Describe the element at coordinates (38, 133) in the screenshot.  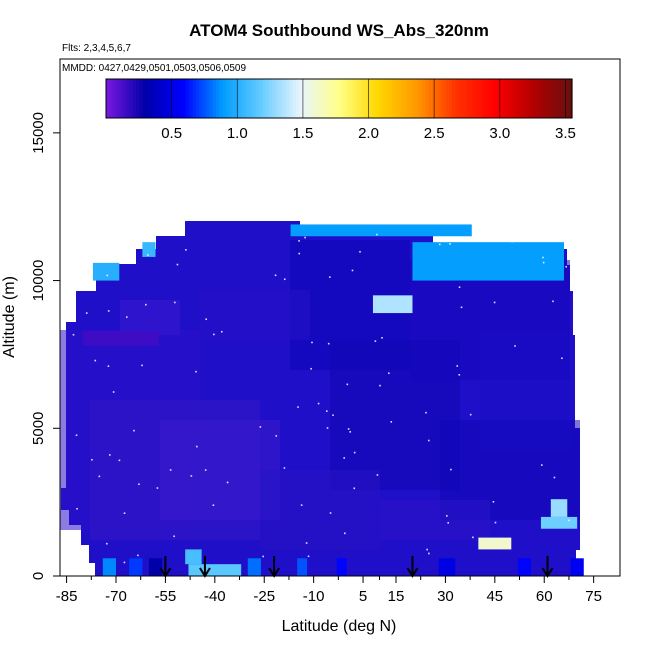
I see `y-tick-label: 15000` at that location.